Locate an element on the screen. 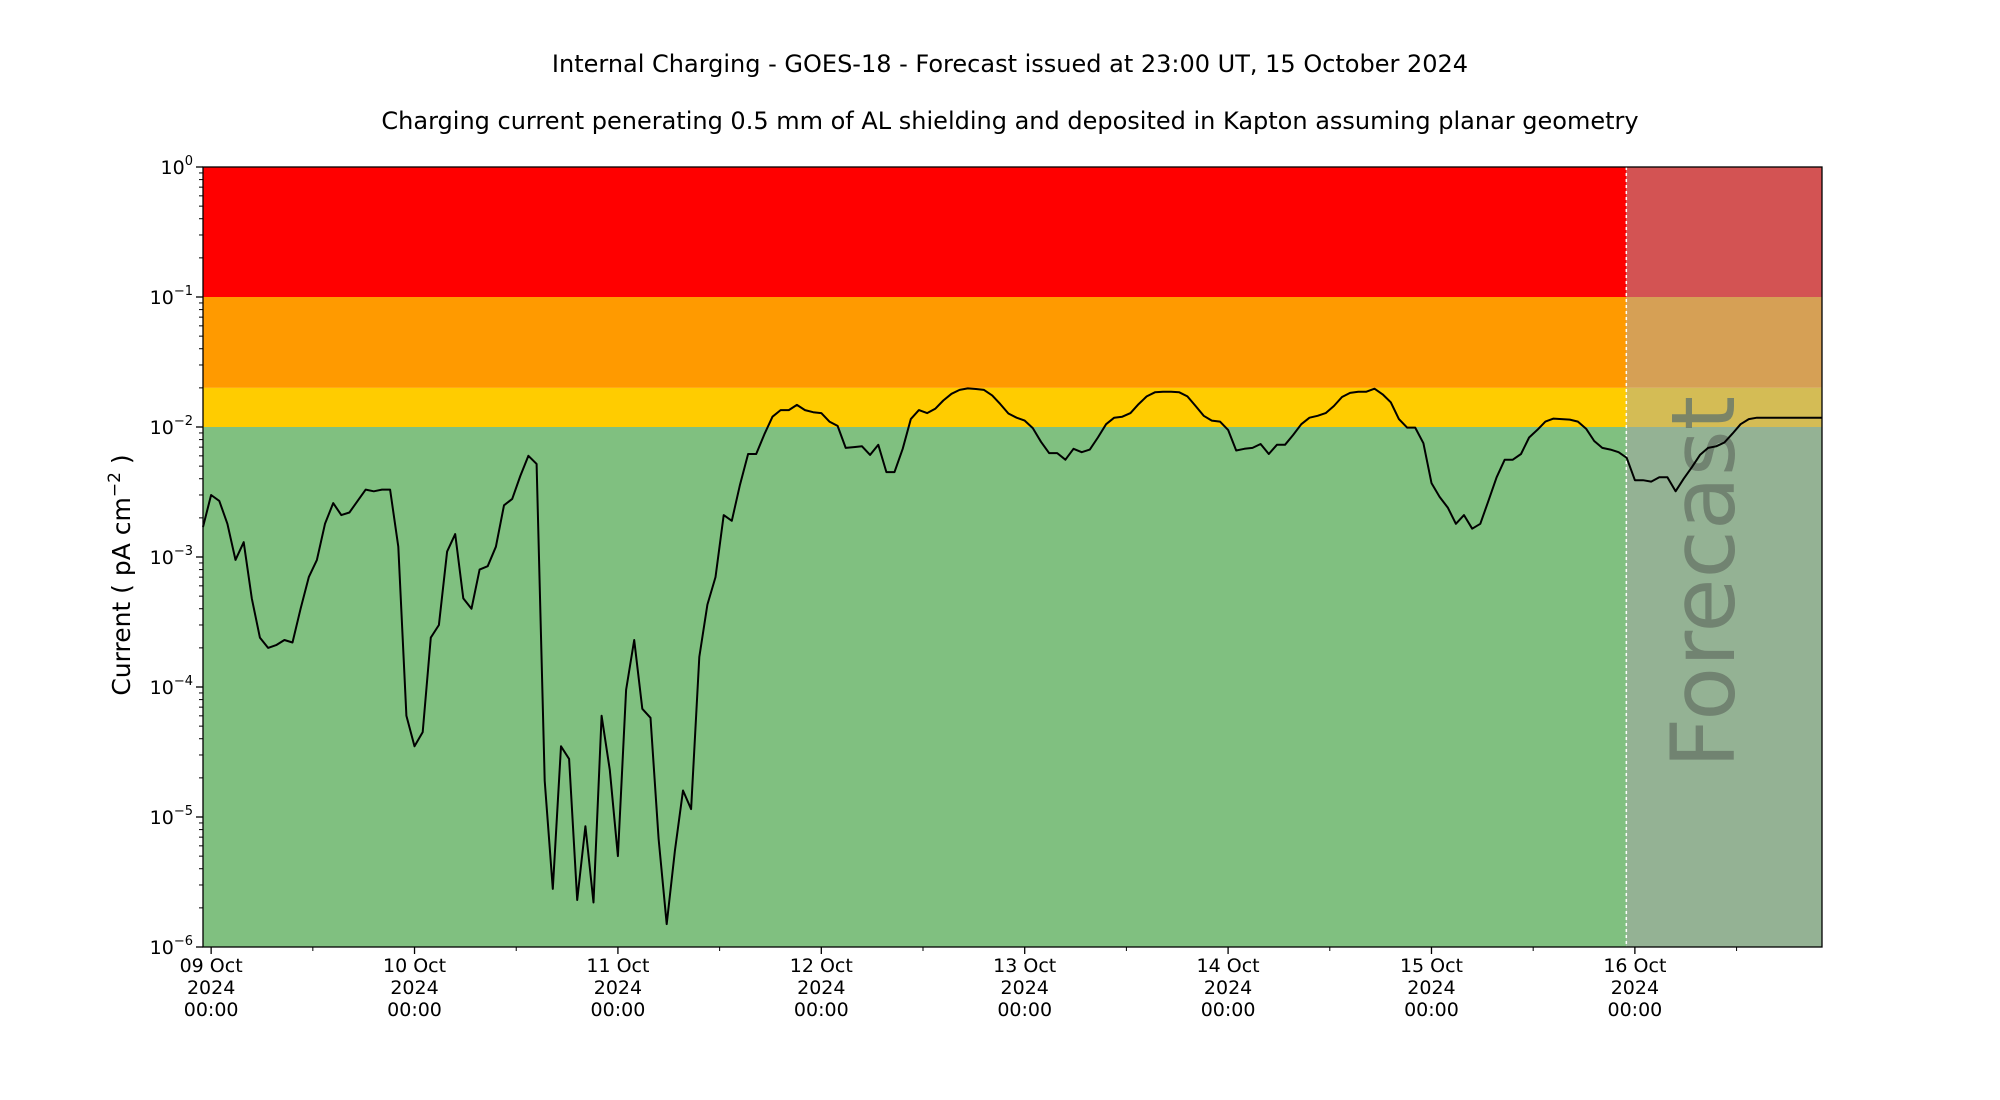 The height and width of the screenshot is (1100, 2000). y-tick-label: 10⁻⁶ is located at coordinates (171, 946).